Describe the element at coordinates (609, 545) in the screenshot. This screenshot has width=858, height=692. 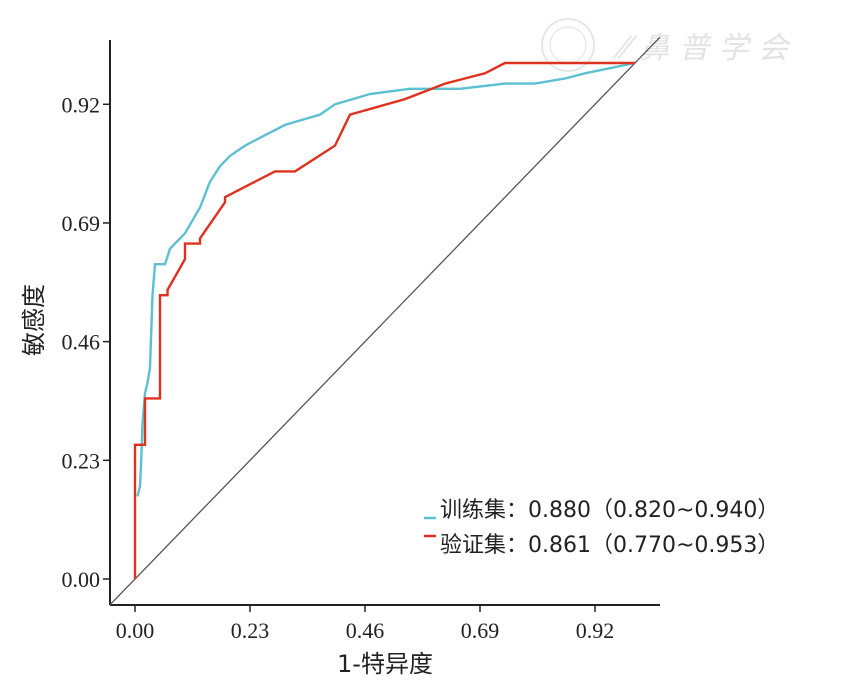
I see `legend-label-validation: 验证集：0.861（0.770~0.953）` at that location.